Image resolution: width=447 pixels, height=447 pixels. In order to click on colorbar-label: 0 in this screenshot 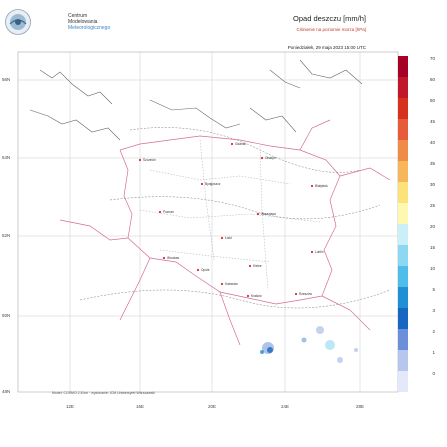, I will do `click(433, 373)`.